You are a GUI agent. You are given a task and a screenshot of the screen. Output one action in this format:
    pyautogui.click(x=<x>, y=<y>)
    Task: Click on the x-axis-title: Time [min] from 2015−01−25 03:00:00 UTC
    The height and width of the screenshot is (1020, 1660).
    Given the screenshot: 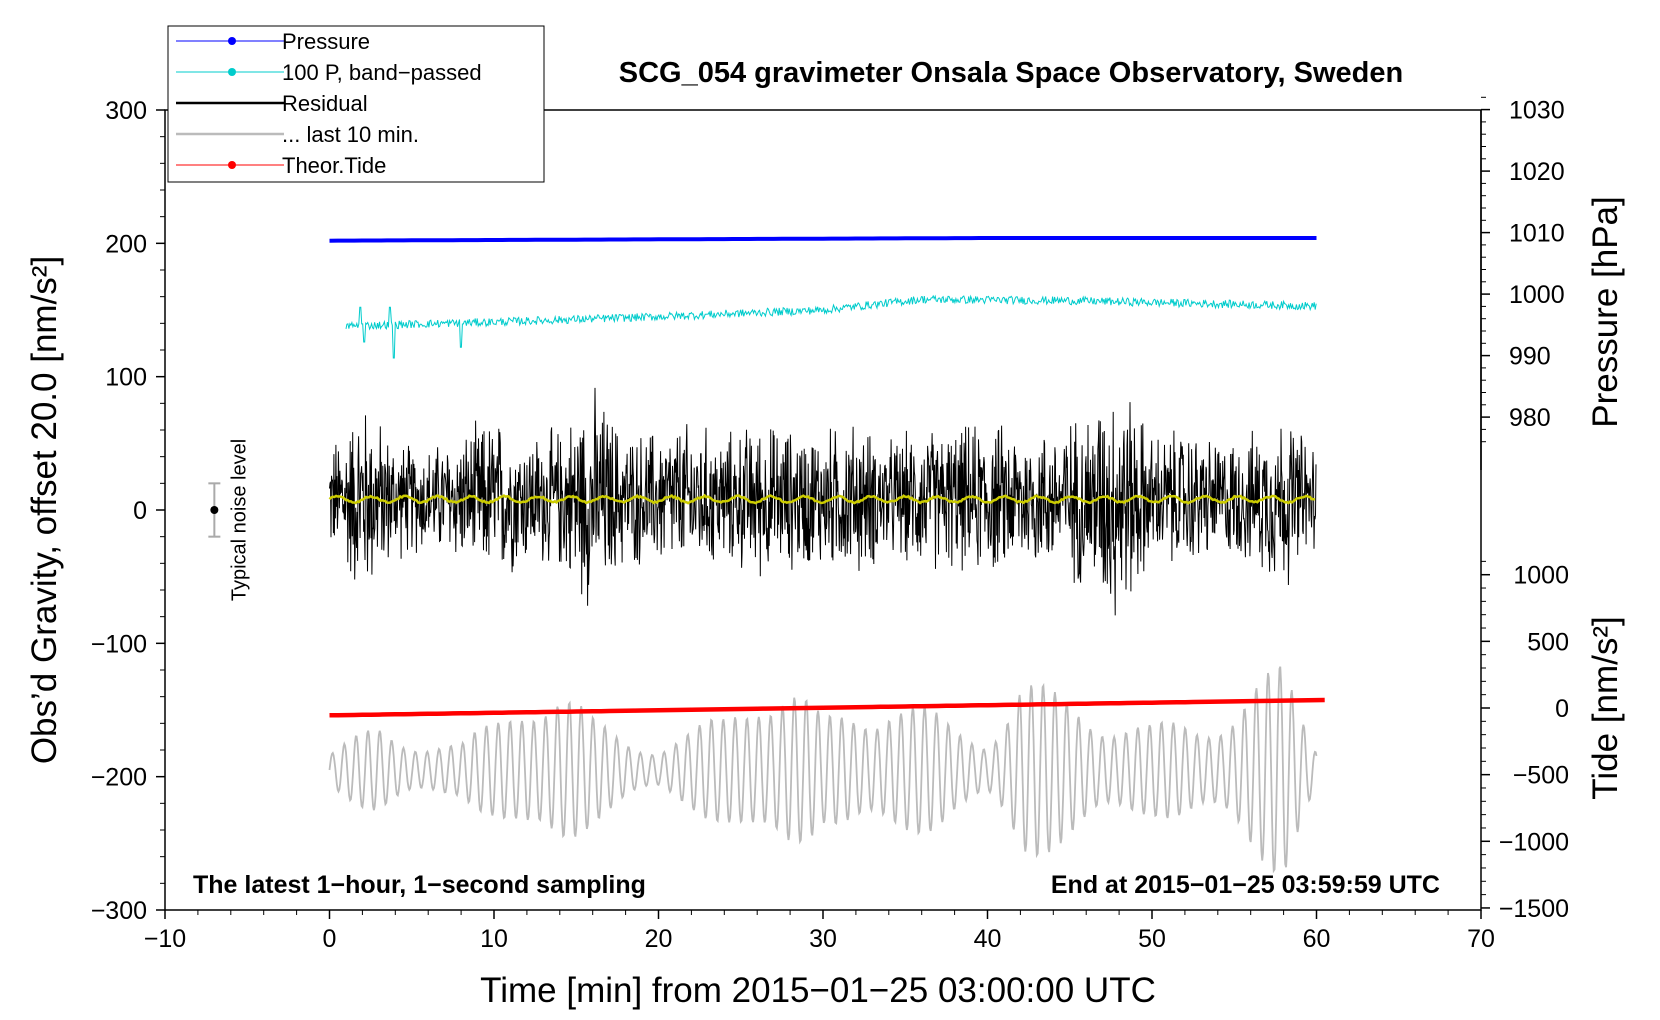 What is the action you would take?
    pyautogui.click(x=818, y=990)
    